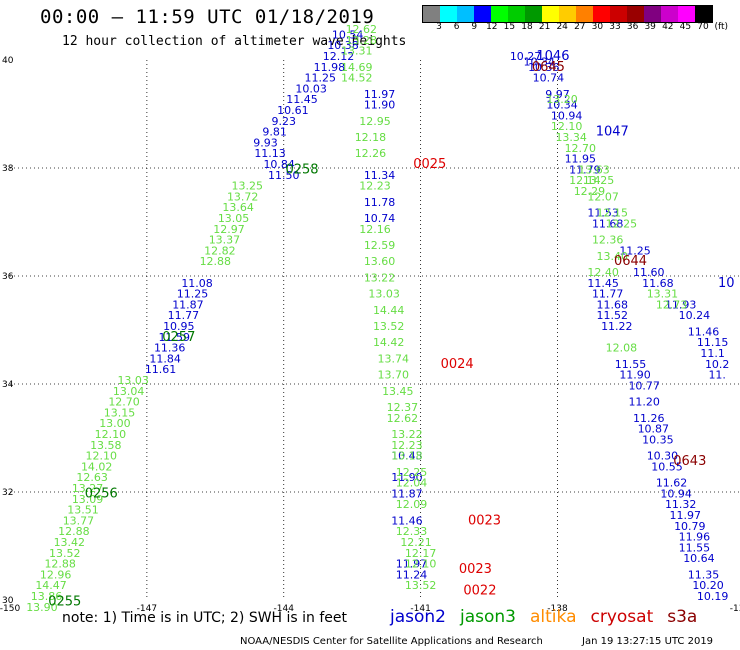 The height and width of the screenshot is (650, 740). Describe the element at coordinates (362, 40) in the screenshot. I see `data-point-jason3: 13.28` at that location.